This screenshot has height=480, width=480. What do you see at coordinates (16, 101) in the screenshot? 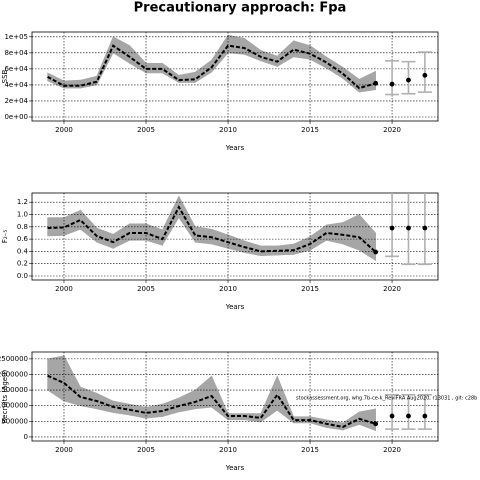
I see `y-tick-label: 2e+04` at bounding box center [16, 101].